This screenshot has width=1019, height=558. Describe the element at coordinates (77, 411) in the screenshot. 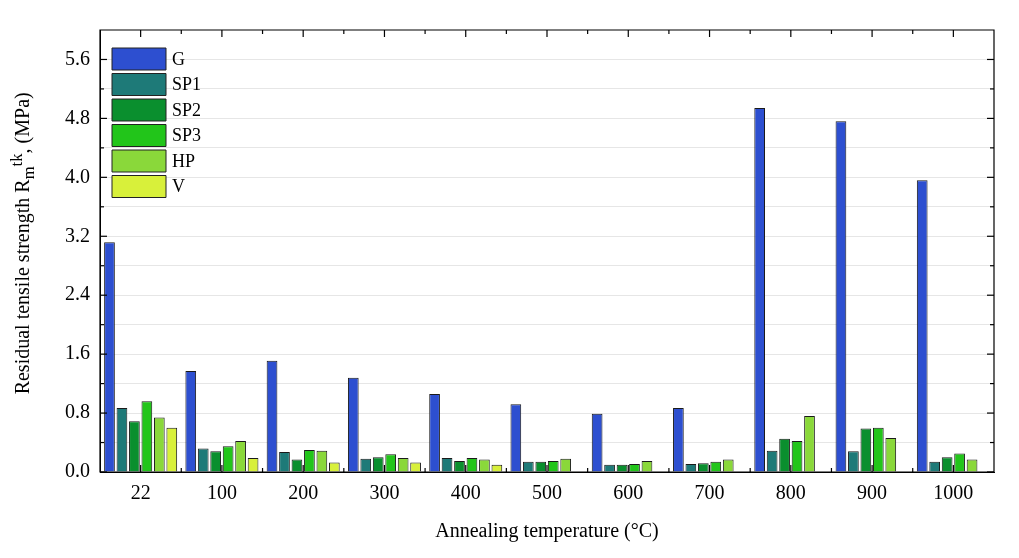

I see `y-tick-label: 0.8` at that location.